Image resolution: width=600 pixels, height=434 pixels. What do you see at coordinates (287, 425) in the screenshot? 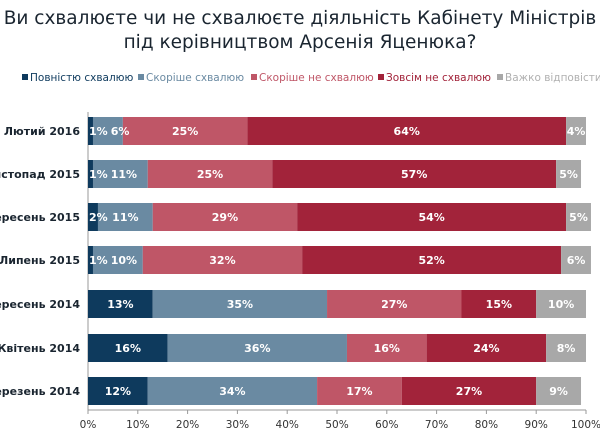
I see `x-tick-label: 40%` at bounding box center [287, 425].